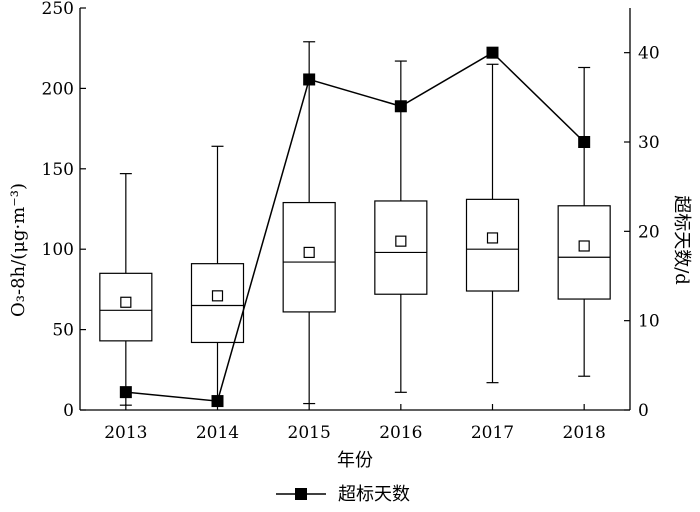 The width and height of the screenshot is (700, 512). Describe the element at coordinates (68, 411) in the screenshot. I see `y-left-tick-label: 0` at that location.